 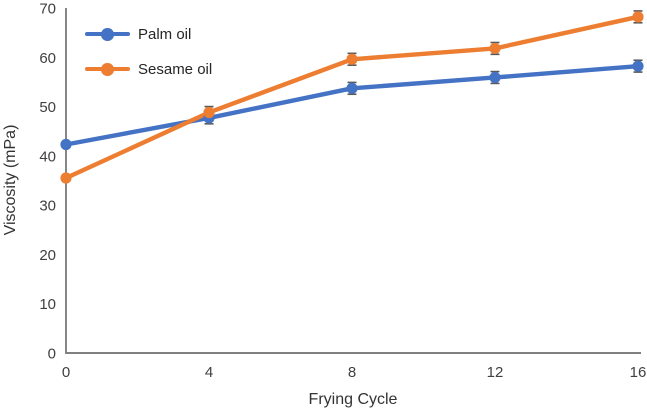 What do you see at coordinates (10, 180) in the screenshot?
I see `y-axis-title: Viscosity (mPa)` at bounding box center [10, 180].